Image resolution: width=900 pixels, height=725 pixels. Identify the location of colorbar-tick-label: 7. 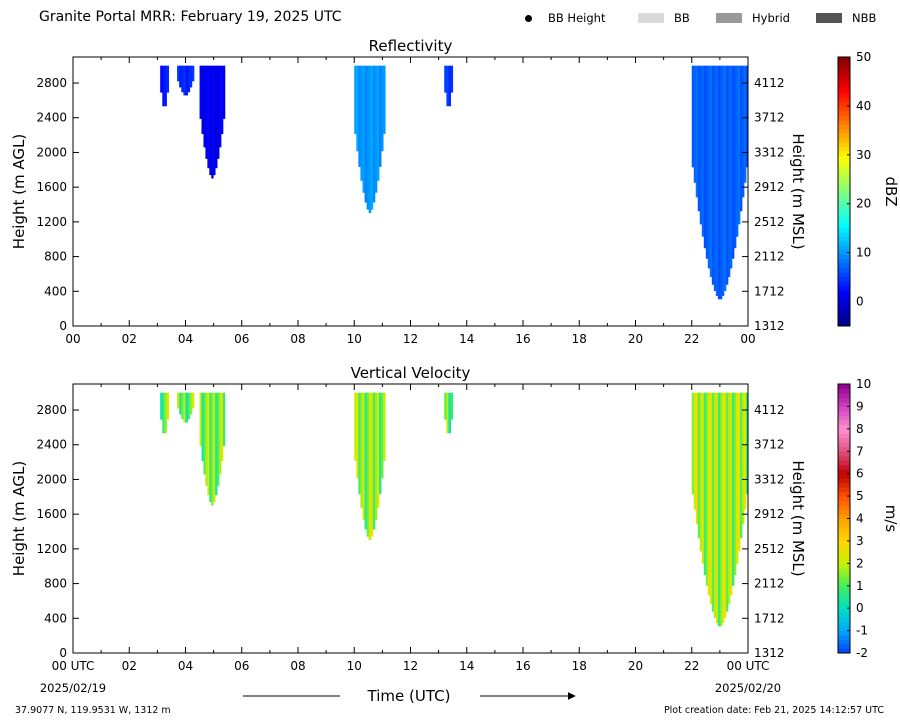
(860, 451).